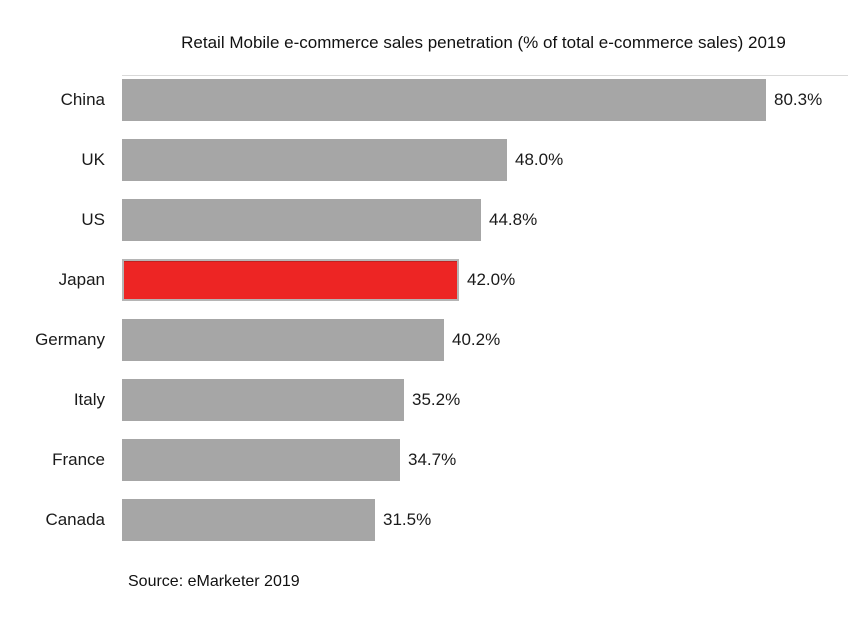 This screenshot has height=622, width=863. I want to click on chart-row: Germany 40.2%, so click(431, 340).